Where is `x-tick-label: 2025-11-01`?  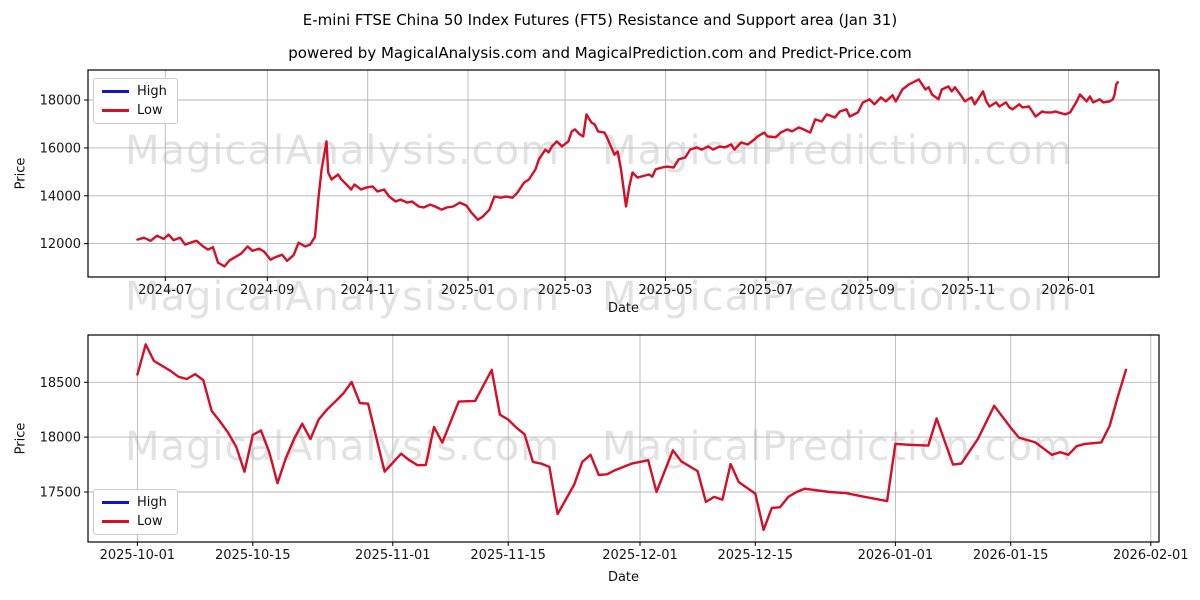
x-tick-label: 2025-11-01 is located at coordinates (393, 555).